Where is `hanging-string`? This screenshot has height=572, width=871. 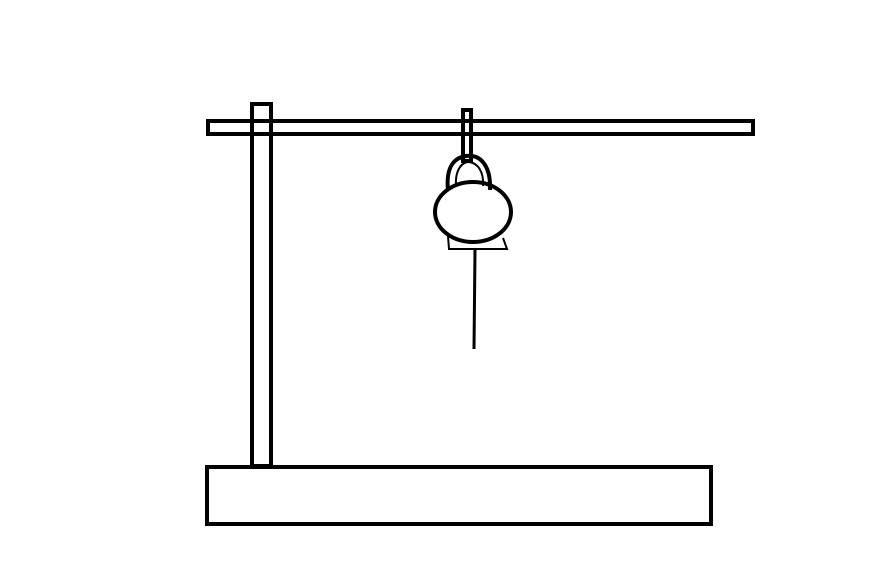
hanging-string is located at coordinates (474, 299).